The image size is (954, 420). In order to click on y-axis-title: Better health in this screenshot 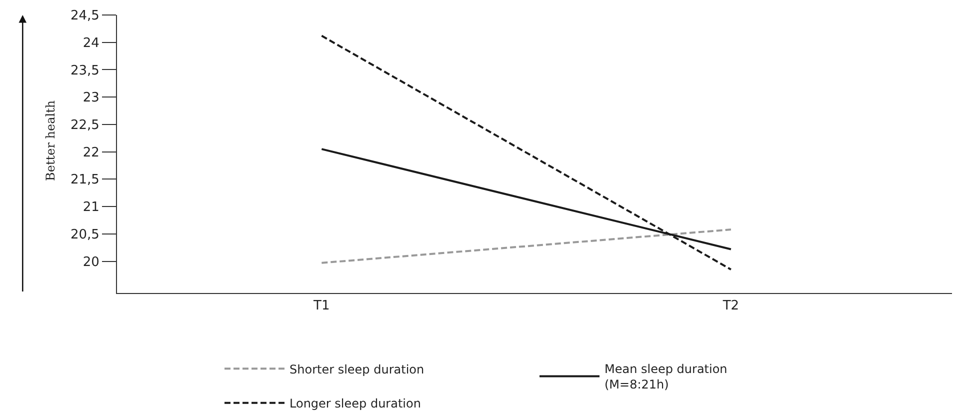, I will do `click(51, 140)`.